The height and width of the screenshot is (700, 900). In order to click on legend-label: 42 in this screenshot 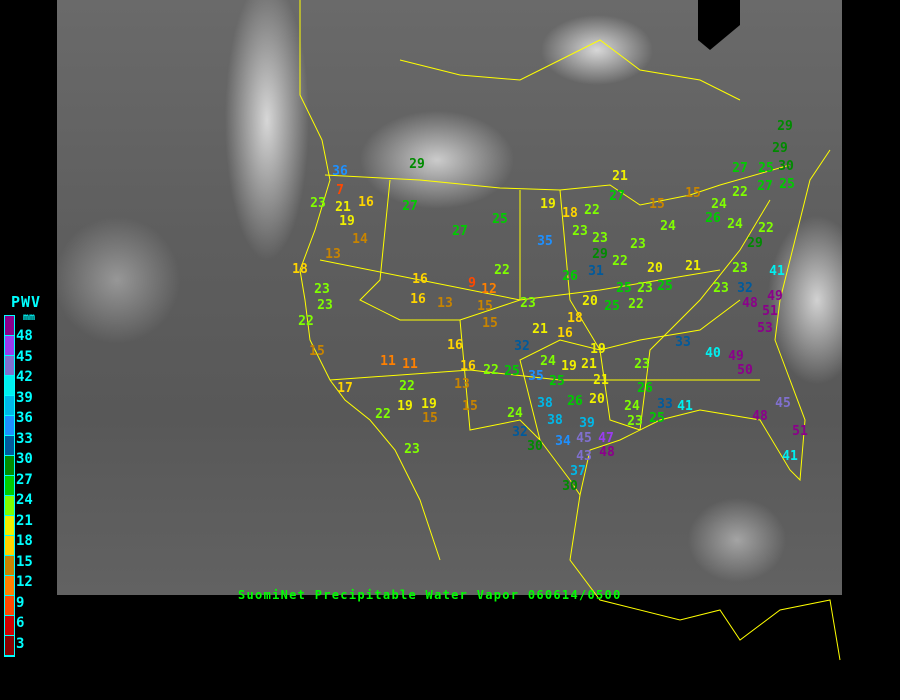, I will do `click(24, 377)`.